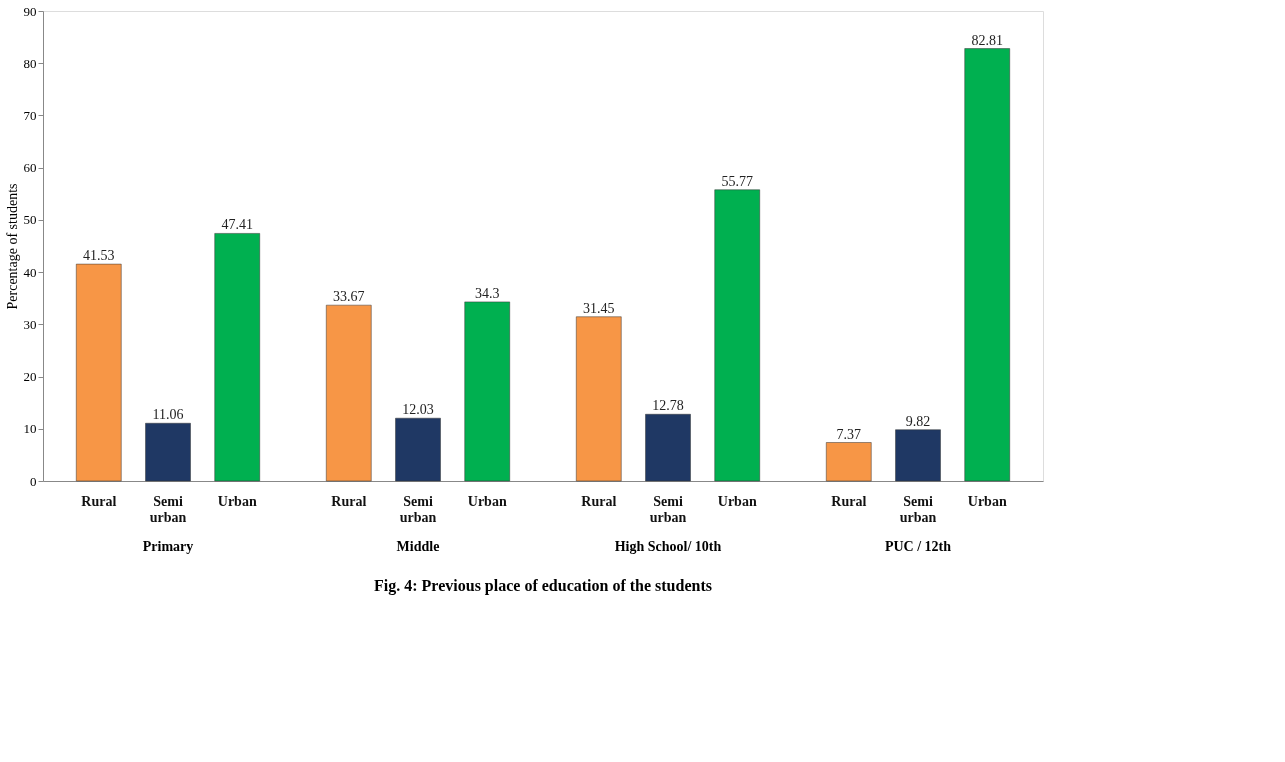  Describe the element at coordinates (599, 308) in the screenshot. I see `data-label: 31.45` at that location.